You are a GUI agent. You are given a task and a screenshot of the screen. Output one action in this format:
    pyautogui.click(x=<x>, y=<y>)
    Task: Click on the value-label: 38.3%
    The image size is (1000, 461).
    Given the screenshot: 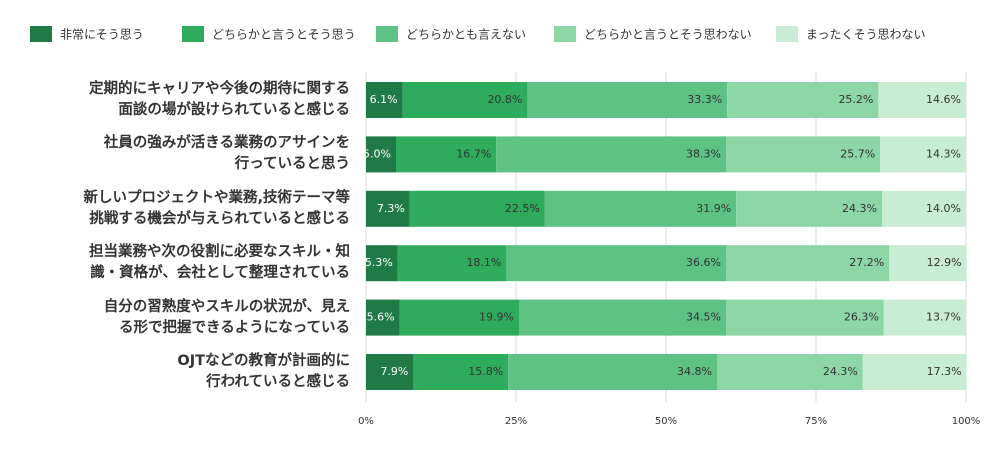 What is the action you would take?
    pyautogui.click(x=703, y=153)
    